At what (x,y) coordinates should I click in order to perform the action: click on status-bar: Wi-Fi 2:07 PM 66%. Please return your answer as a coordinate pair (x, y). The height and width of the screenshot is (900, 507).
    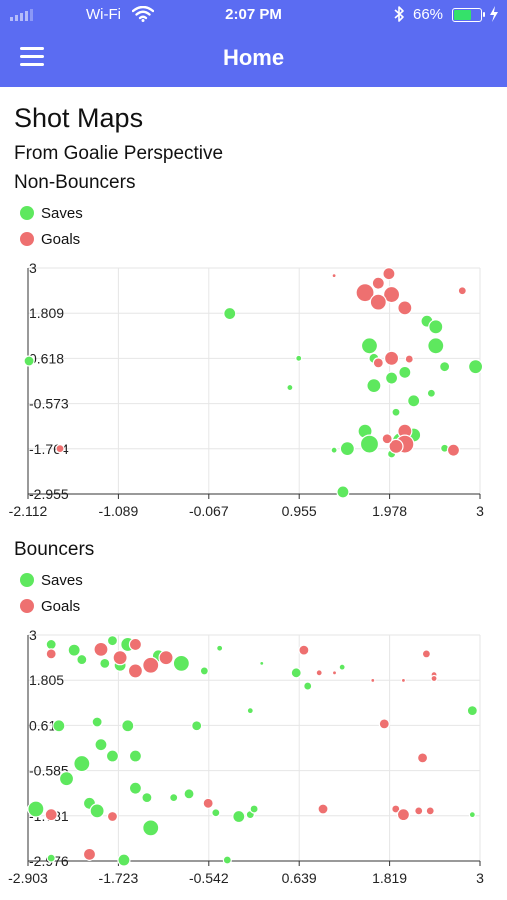
    Looking at the image, I should click on (253, 15).